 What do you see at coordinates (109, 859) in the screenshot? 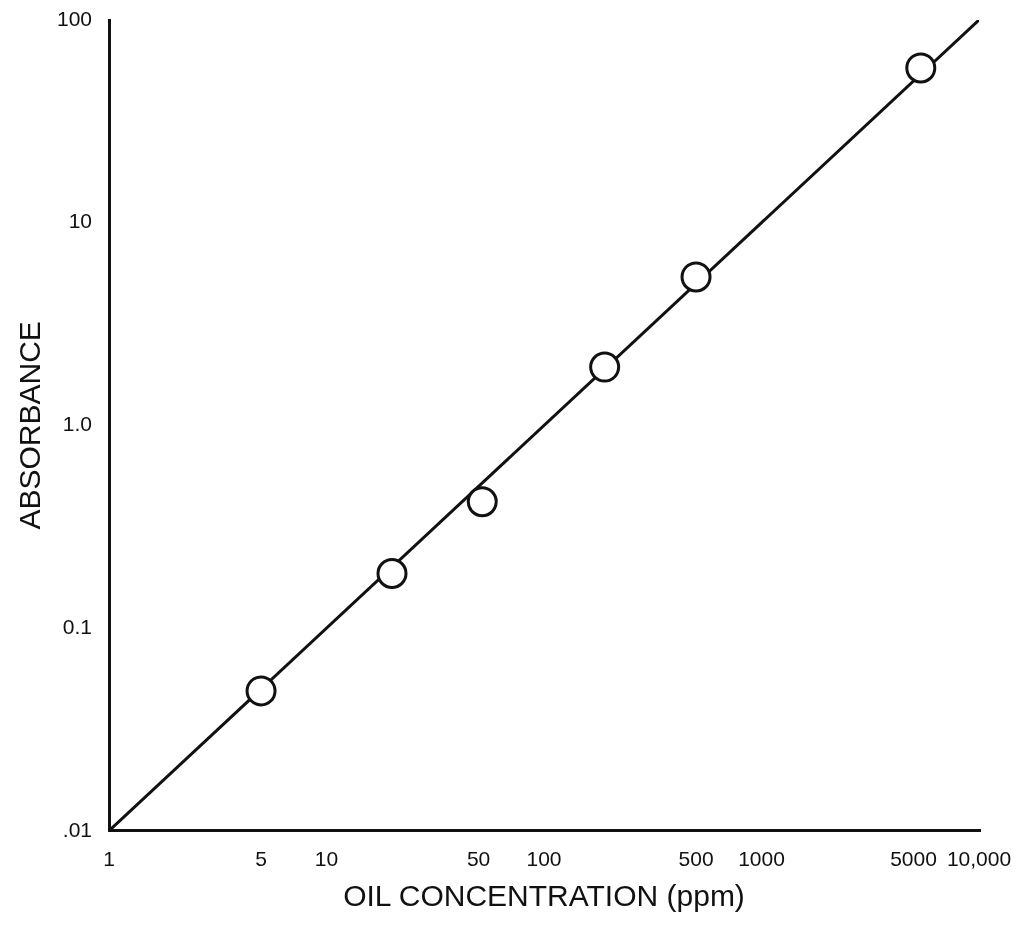
I see `x-tick-label: 1` at bounding box center [109, 859].